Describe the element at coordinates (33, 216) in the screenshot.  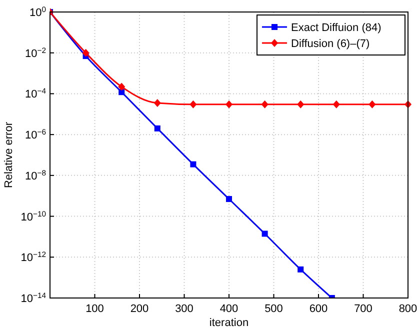
I see `y-tick-label: 10$^{−10}$` at that location.